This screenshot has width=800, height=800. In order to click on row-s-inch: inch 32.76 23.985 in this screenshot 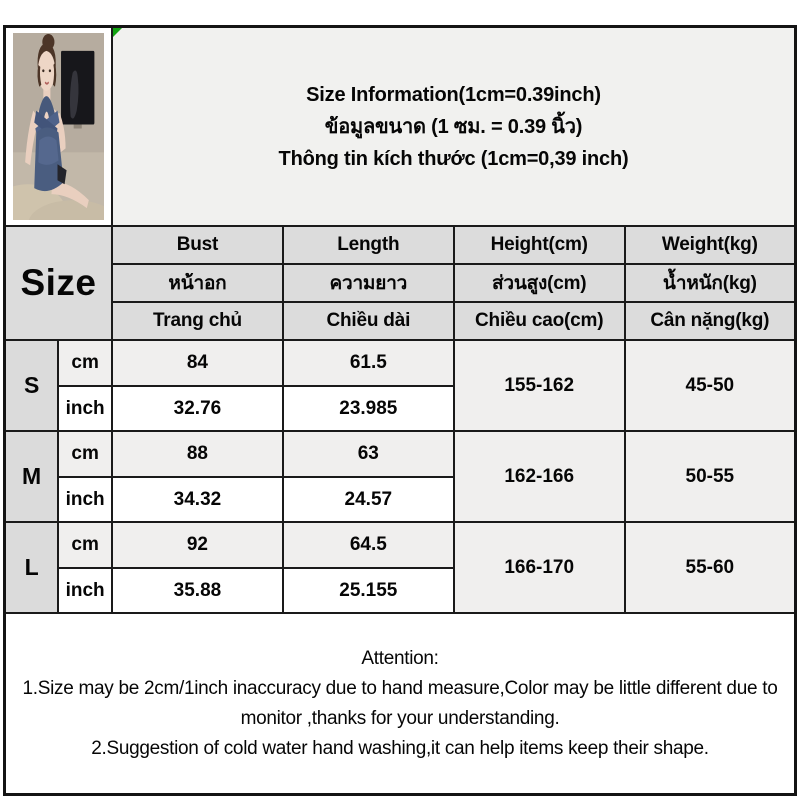, I will do `click(400, 408)`.